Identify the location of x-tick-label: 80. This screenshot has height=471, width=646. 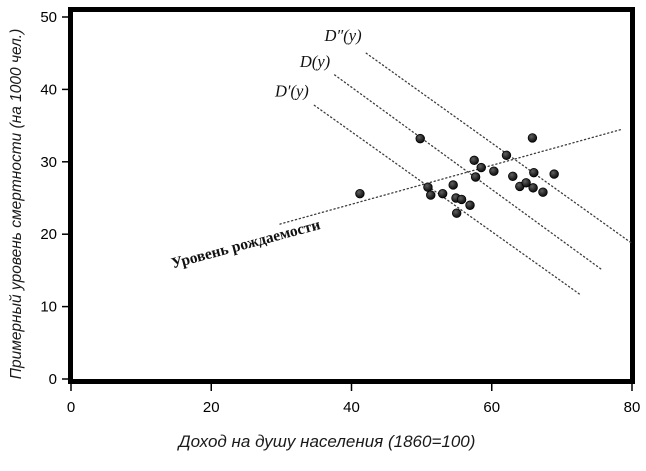
(632, 407).